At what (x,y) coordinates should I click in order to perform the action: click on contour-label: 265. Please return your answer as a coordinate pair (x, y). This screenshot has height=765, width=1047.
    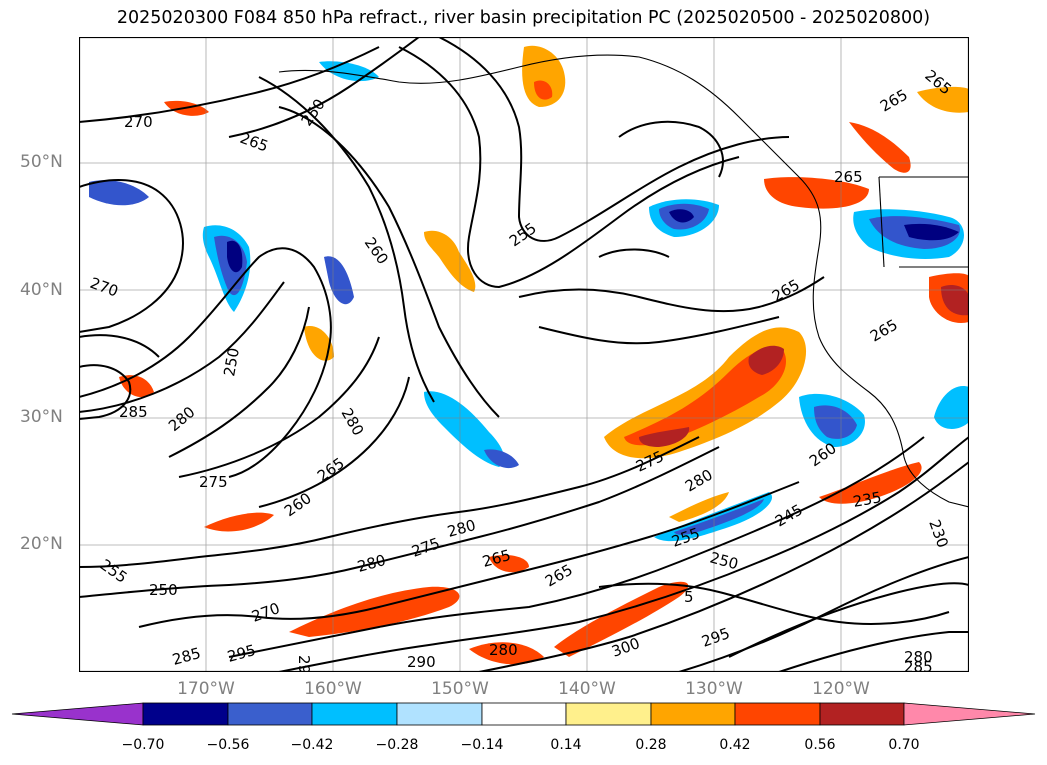
    Looking at the image, I should click on (848, 177).